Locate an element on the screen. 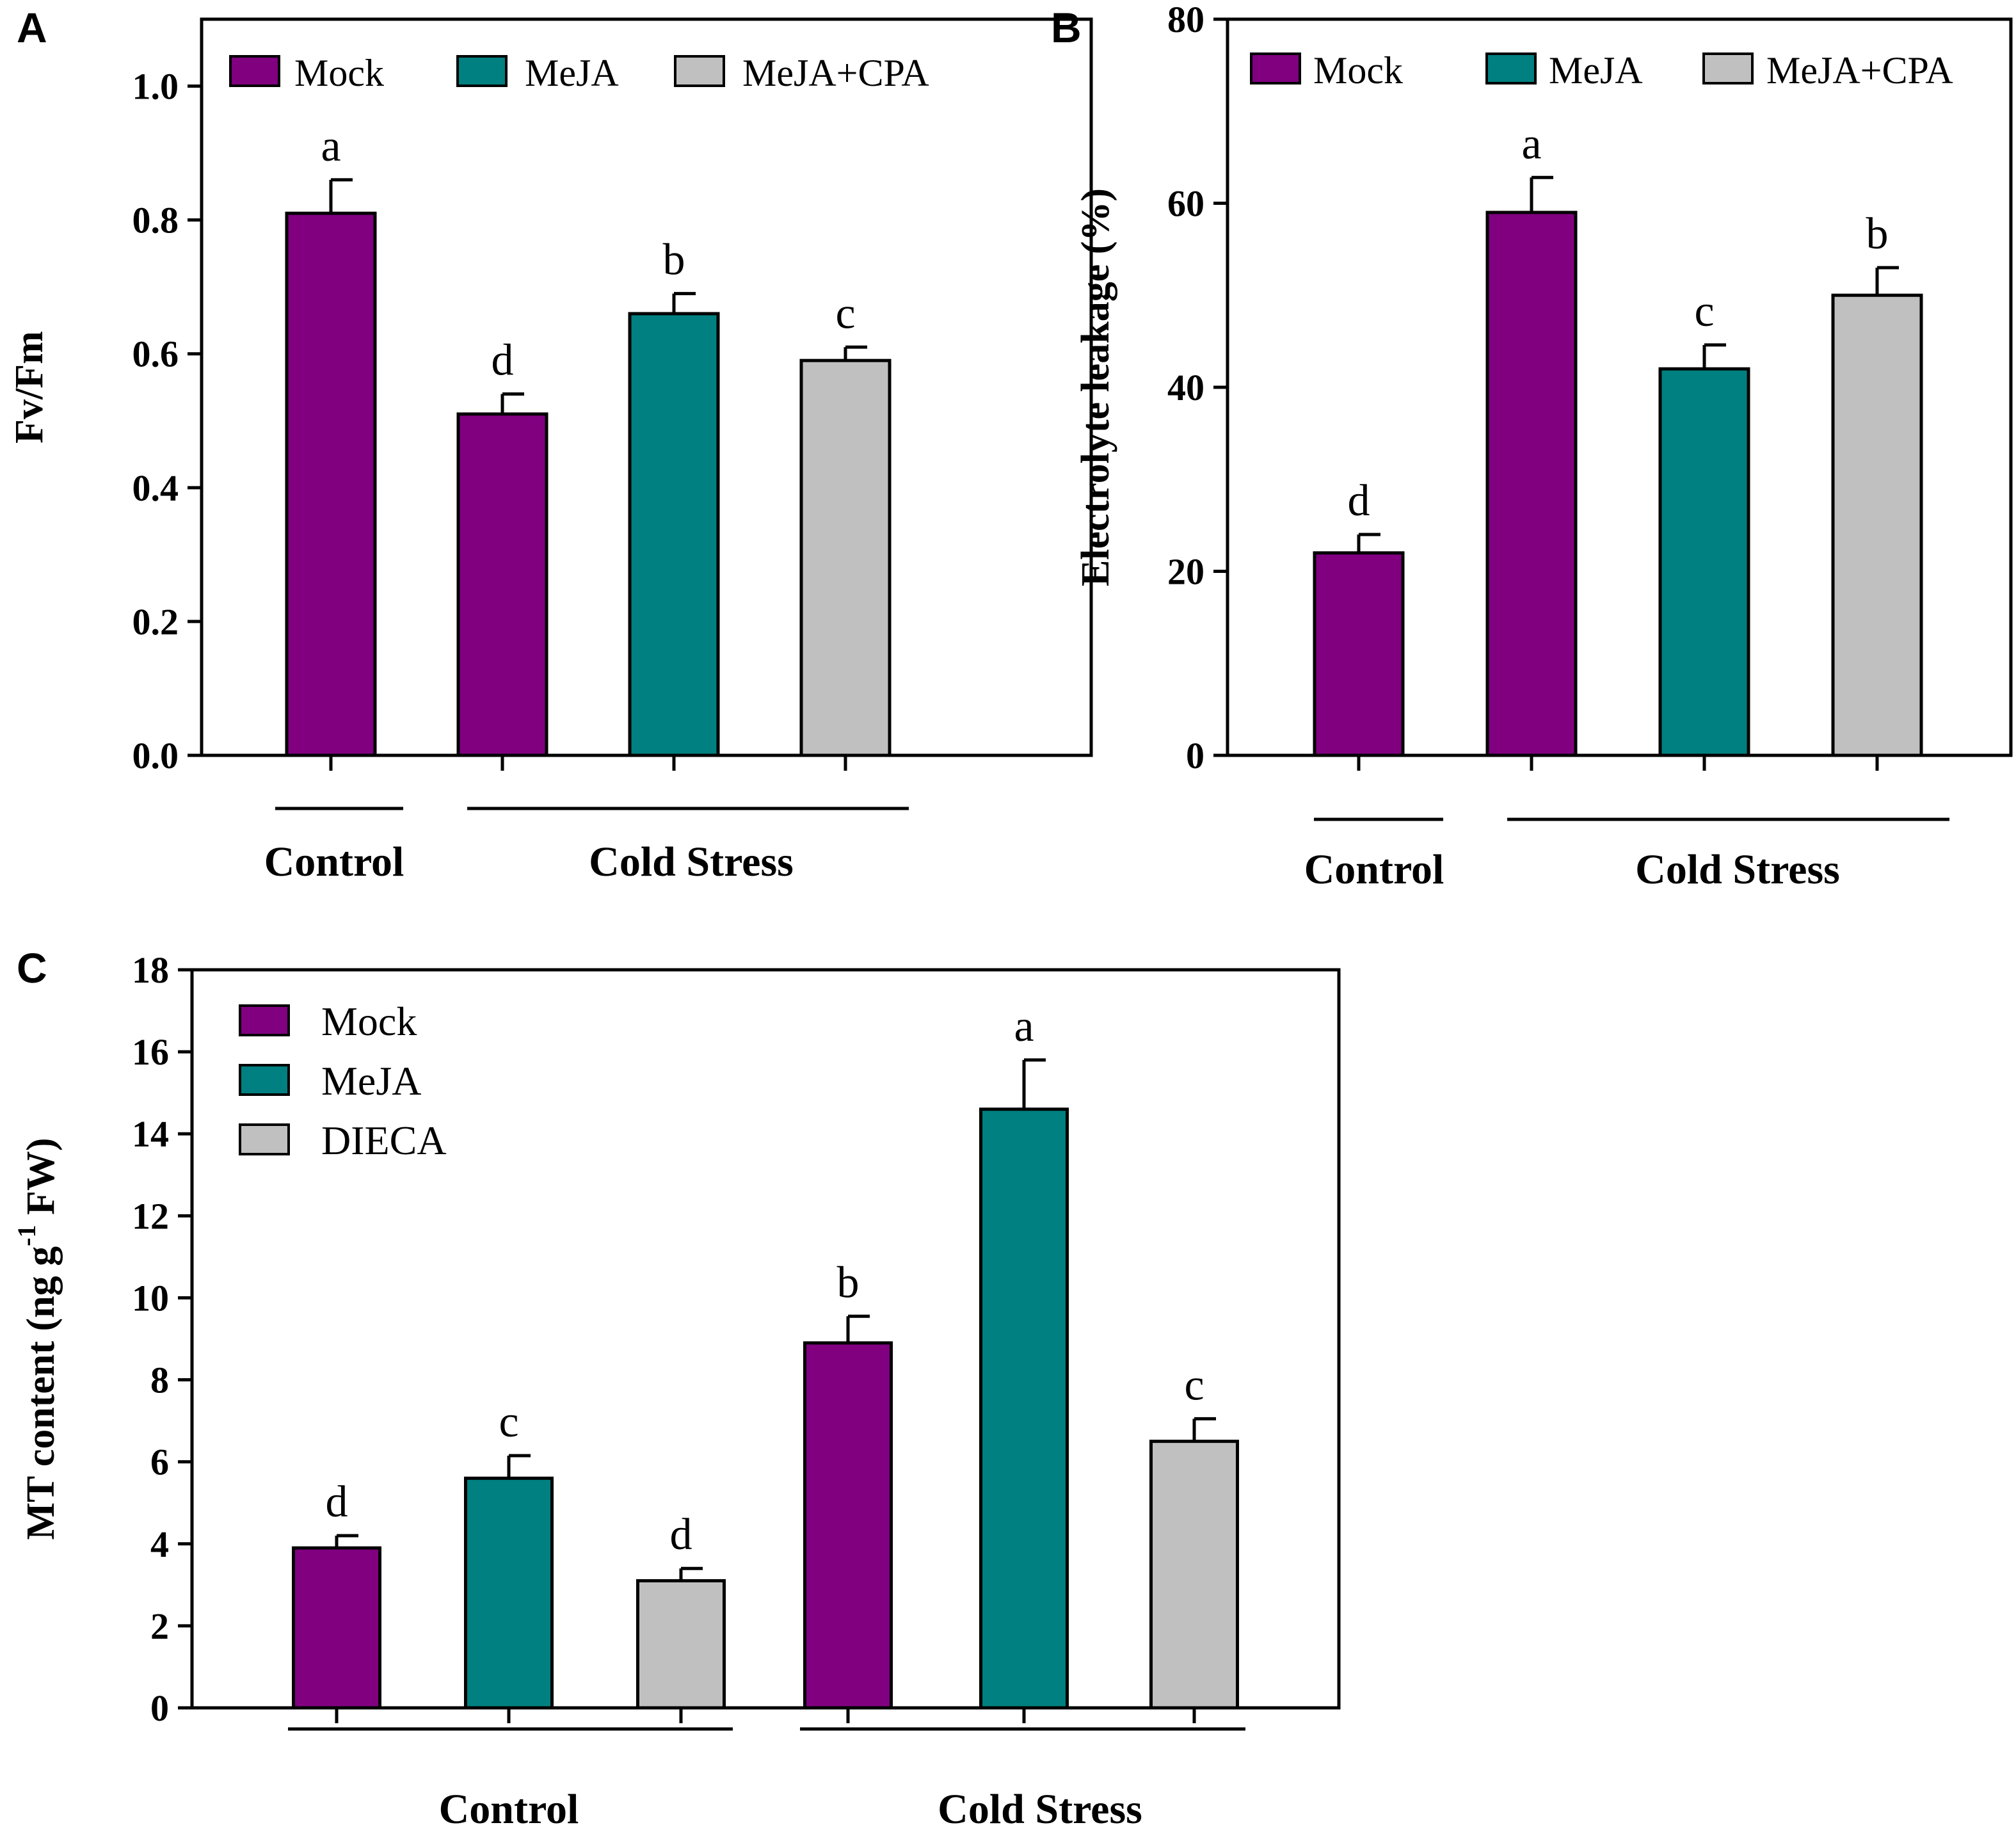  y-axis-label-superscript: -1 is located at coordinates (26, 1235).